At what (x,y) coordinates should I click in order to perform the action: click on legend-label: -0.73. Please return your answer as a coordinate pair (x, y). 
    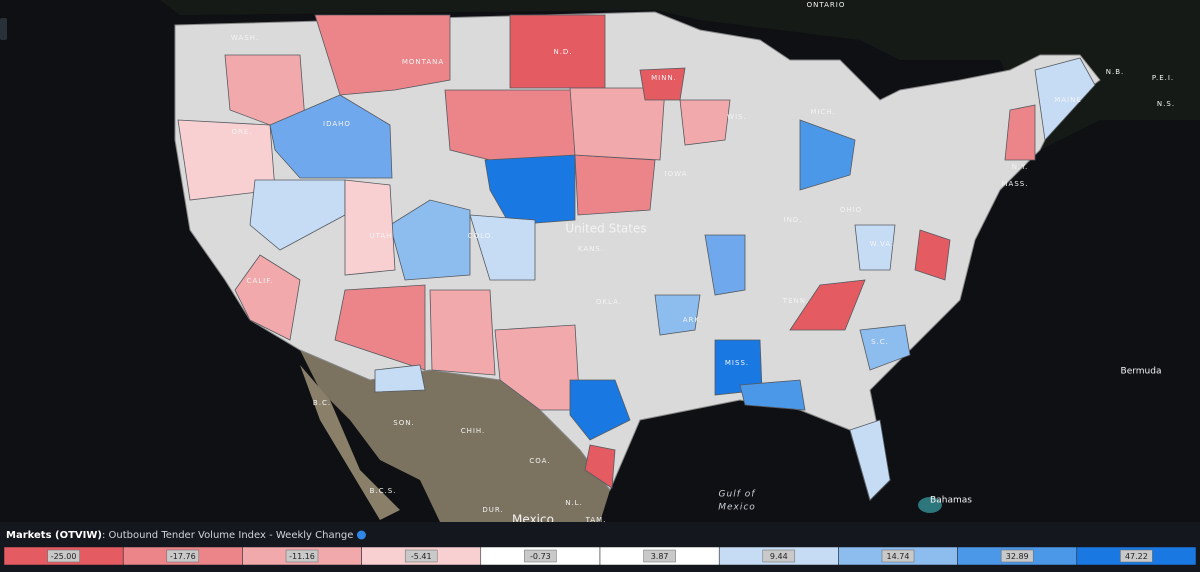
    Looking at the image, I should click on (540, 556).